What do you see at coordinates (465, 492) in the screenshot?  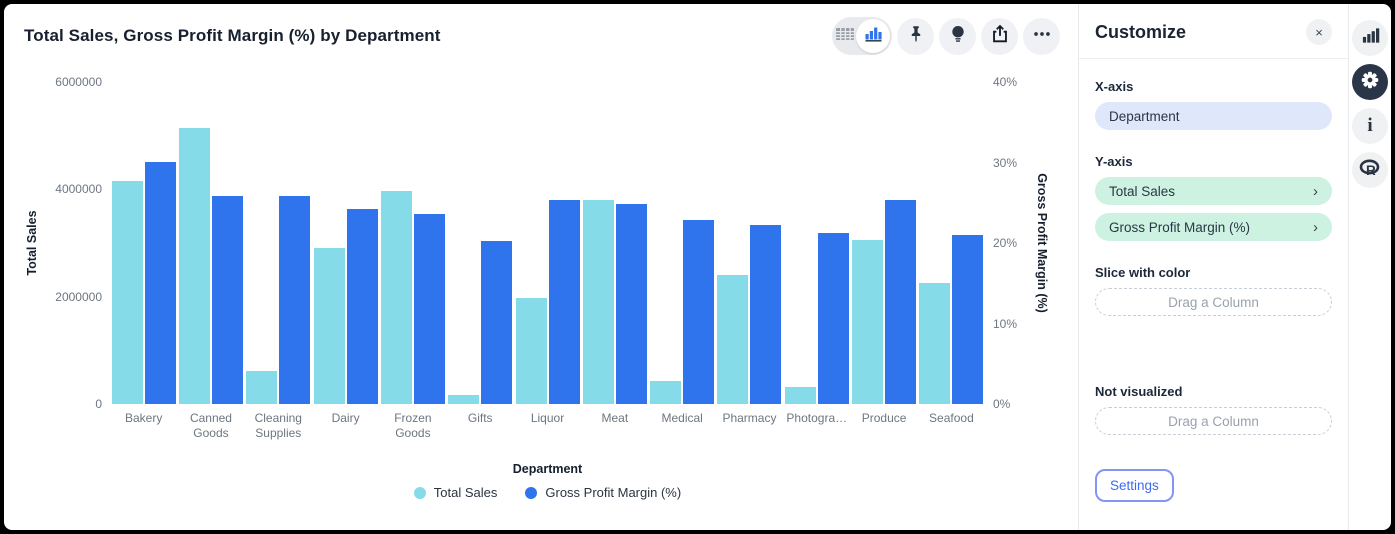 I see `legend-label: Total Sales` at bounding box center [465, 492].